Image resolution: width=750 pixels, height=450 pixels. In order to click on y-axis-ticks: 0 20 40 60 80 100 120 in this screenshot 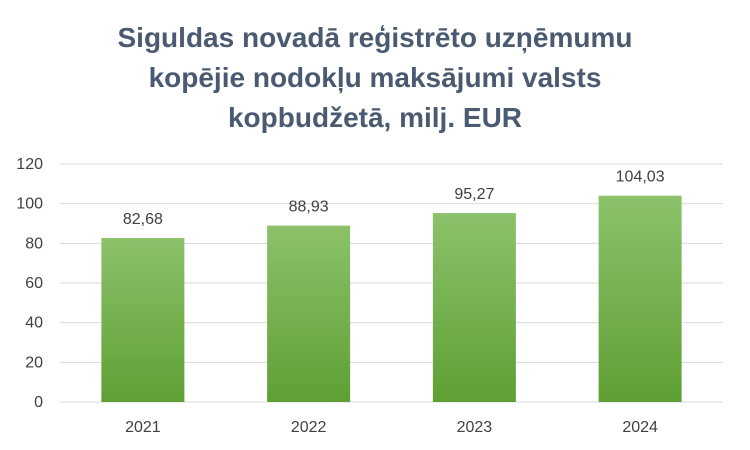, I will do `click(29, 283)`.